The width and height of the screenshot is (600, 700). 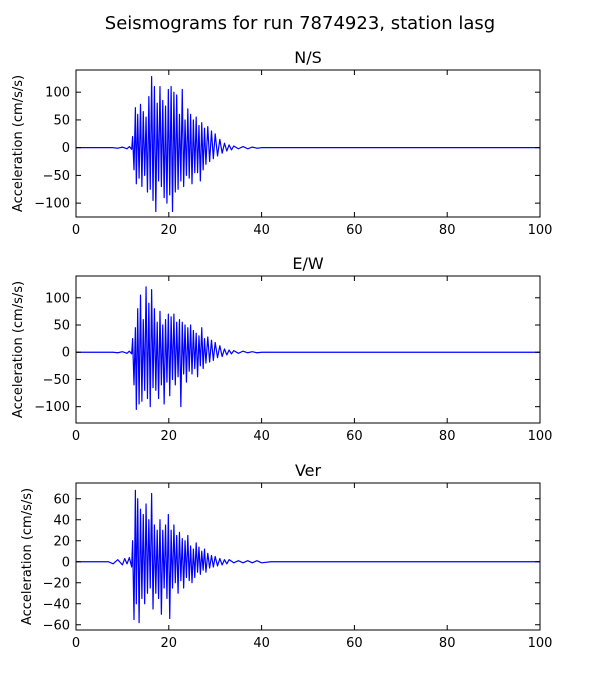 What do you see at coordinates (308, 470) in the screenshot?
I see `panel-title-ver: Ver` at bounding box center [308, 470].